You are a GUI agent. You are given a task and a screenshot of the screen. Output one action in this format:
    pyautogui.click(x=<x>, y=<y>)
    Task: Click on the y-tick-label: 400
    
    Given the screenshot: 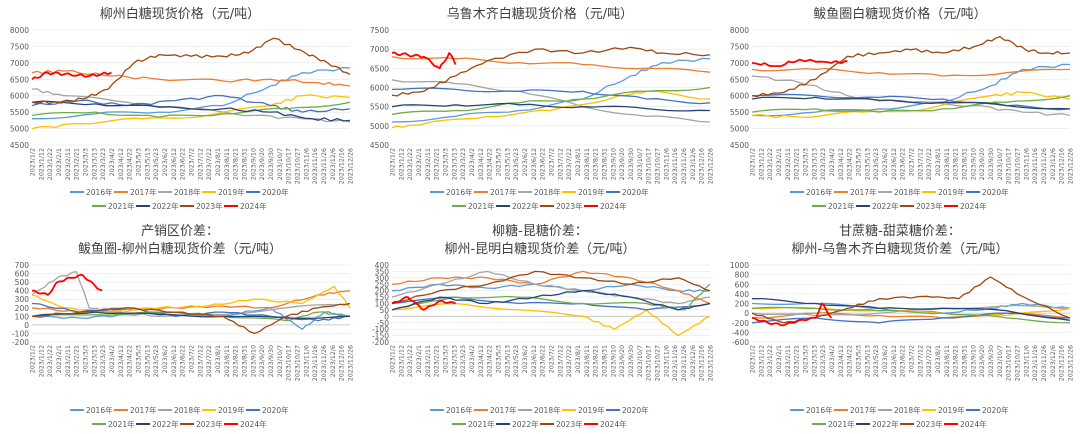 What is the action you would take?
    pyautogui.click(x=382, y=265)
    